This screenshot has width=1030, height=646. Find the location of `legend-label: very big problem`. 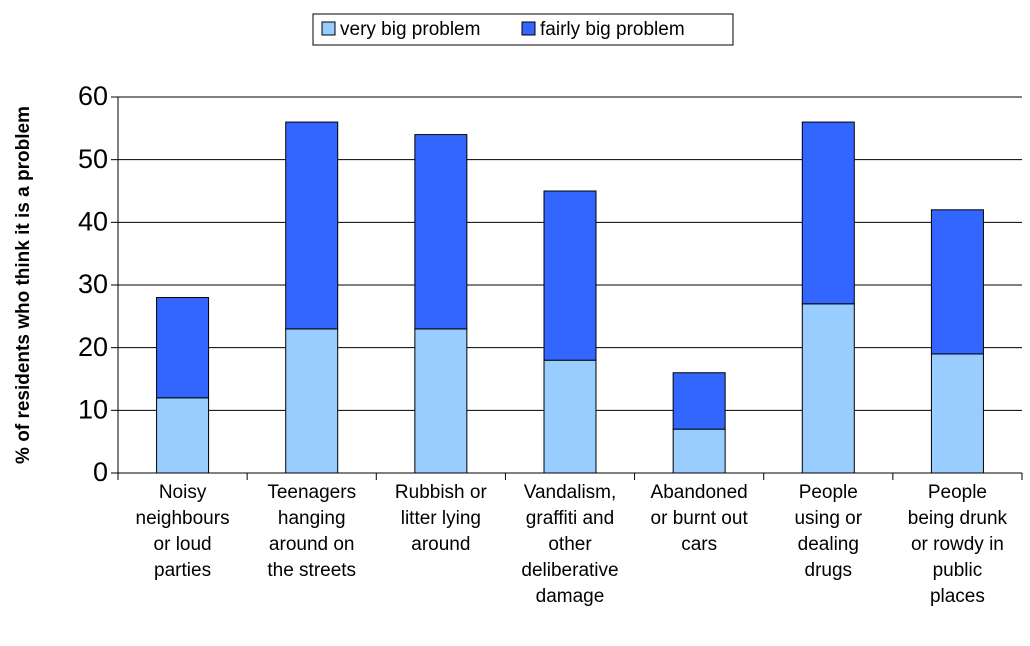

legend-label: very big problem is located at coordinates (410, 29).